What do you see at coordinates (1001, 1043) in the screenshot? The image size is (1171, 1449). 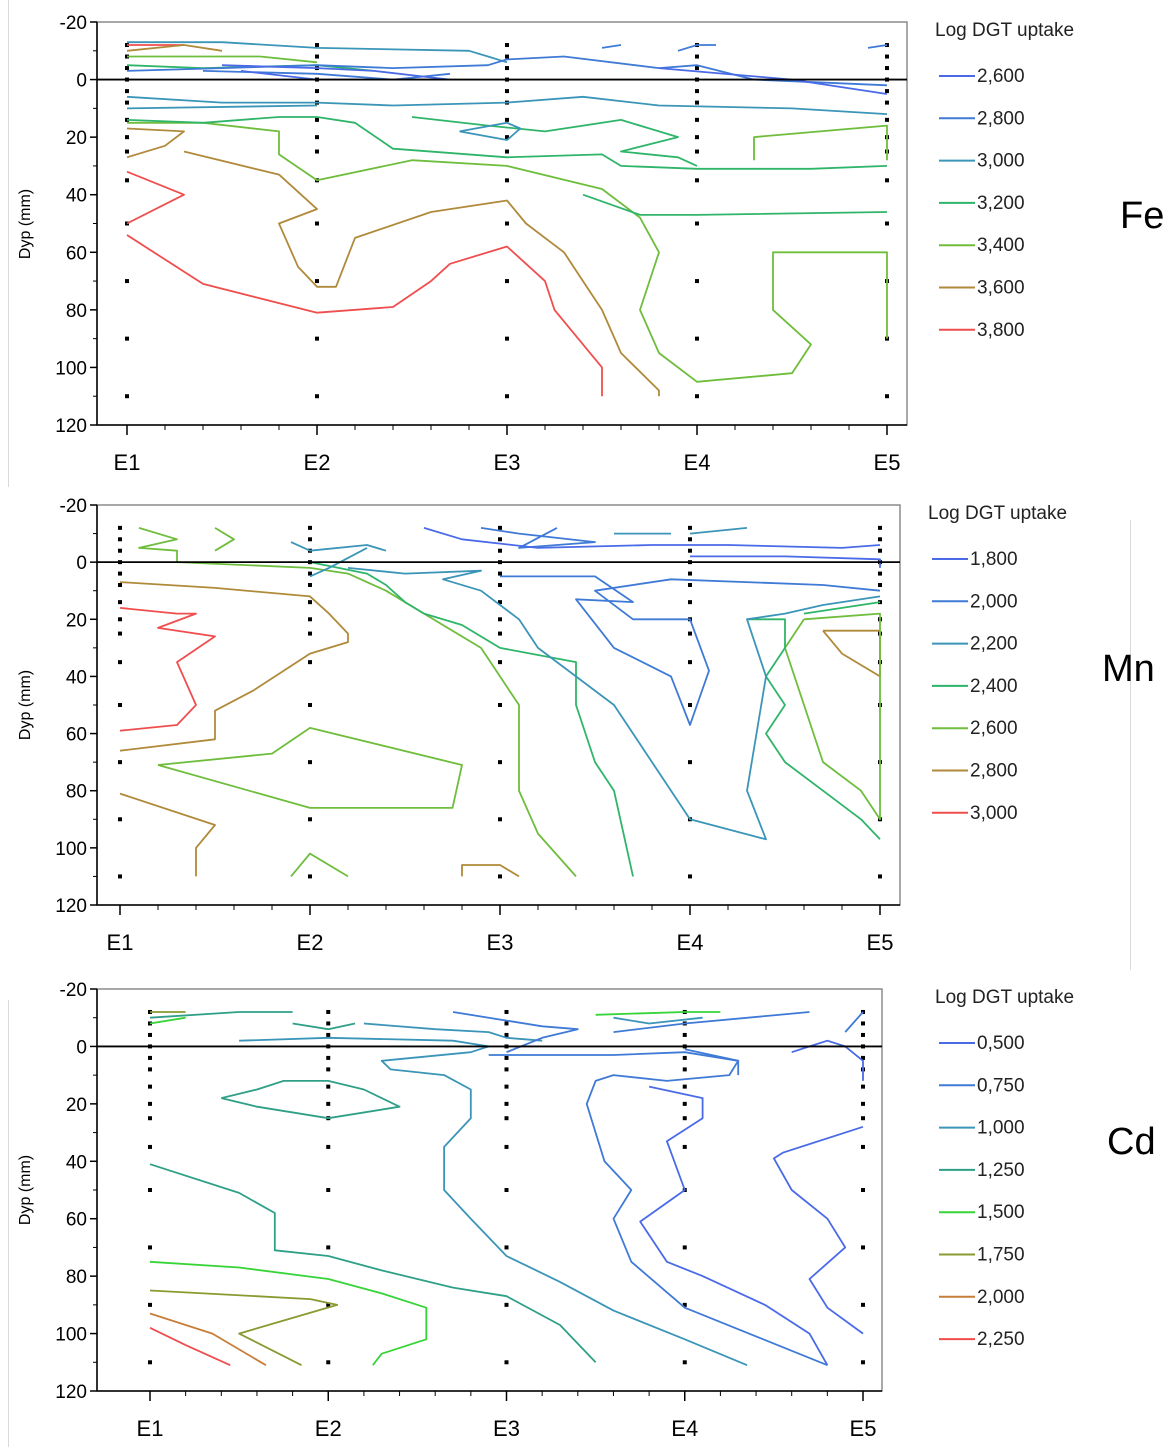 I see `legend-label: 0,500` at bounding box center [1001, 1043].